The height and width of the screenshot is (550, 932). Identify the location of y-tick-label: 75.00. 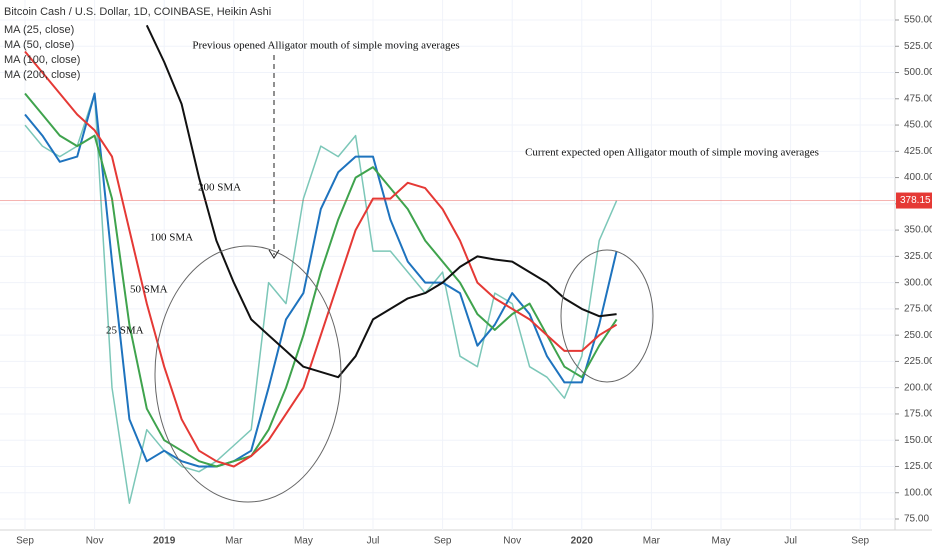
(916, 519).